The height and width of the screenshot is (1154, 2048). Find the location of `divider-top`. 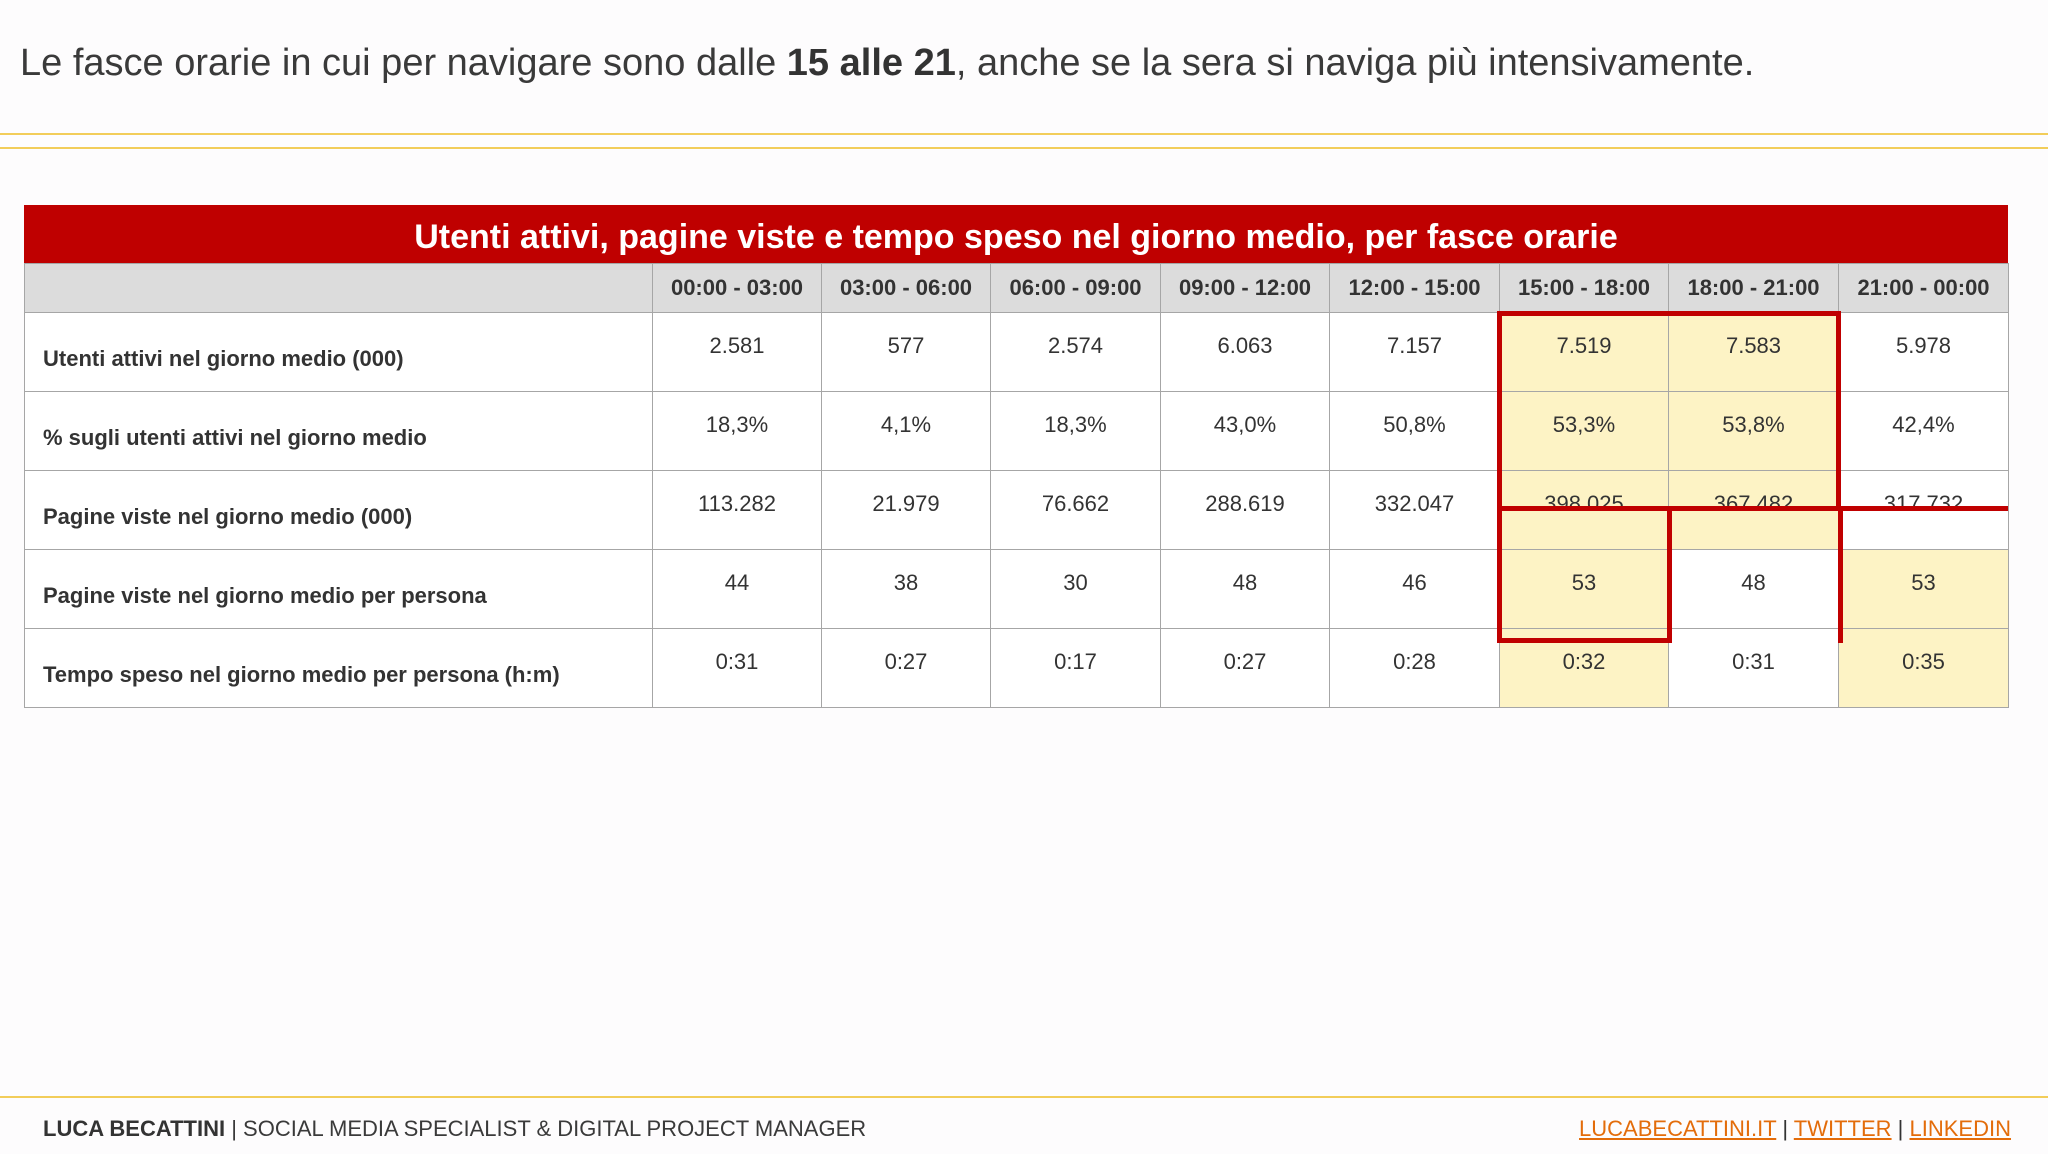

divider-top is located at coordinates (1024, 134).